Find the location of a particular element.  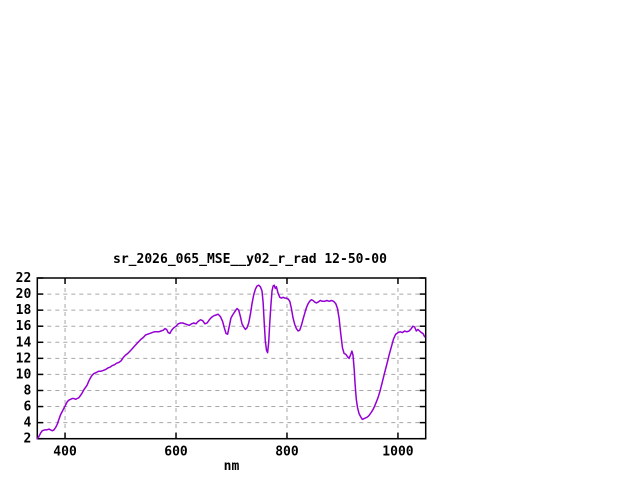

x-tick-label: 1000 is located at coordinates (397, 452).